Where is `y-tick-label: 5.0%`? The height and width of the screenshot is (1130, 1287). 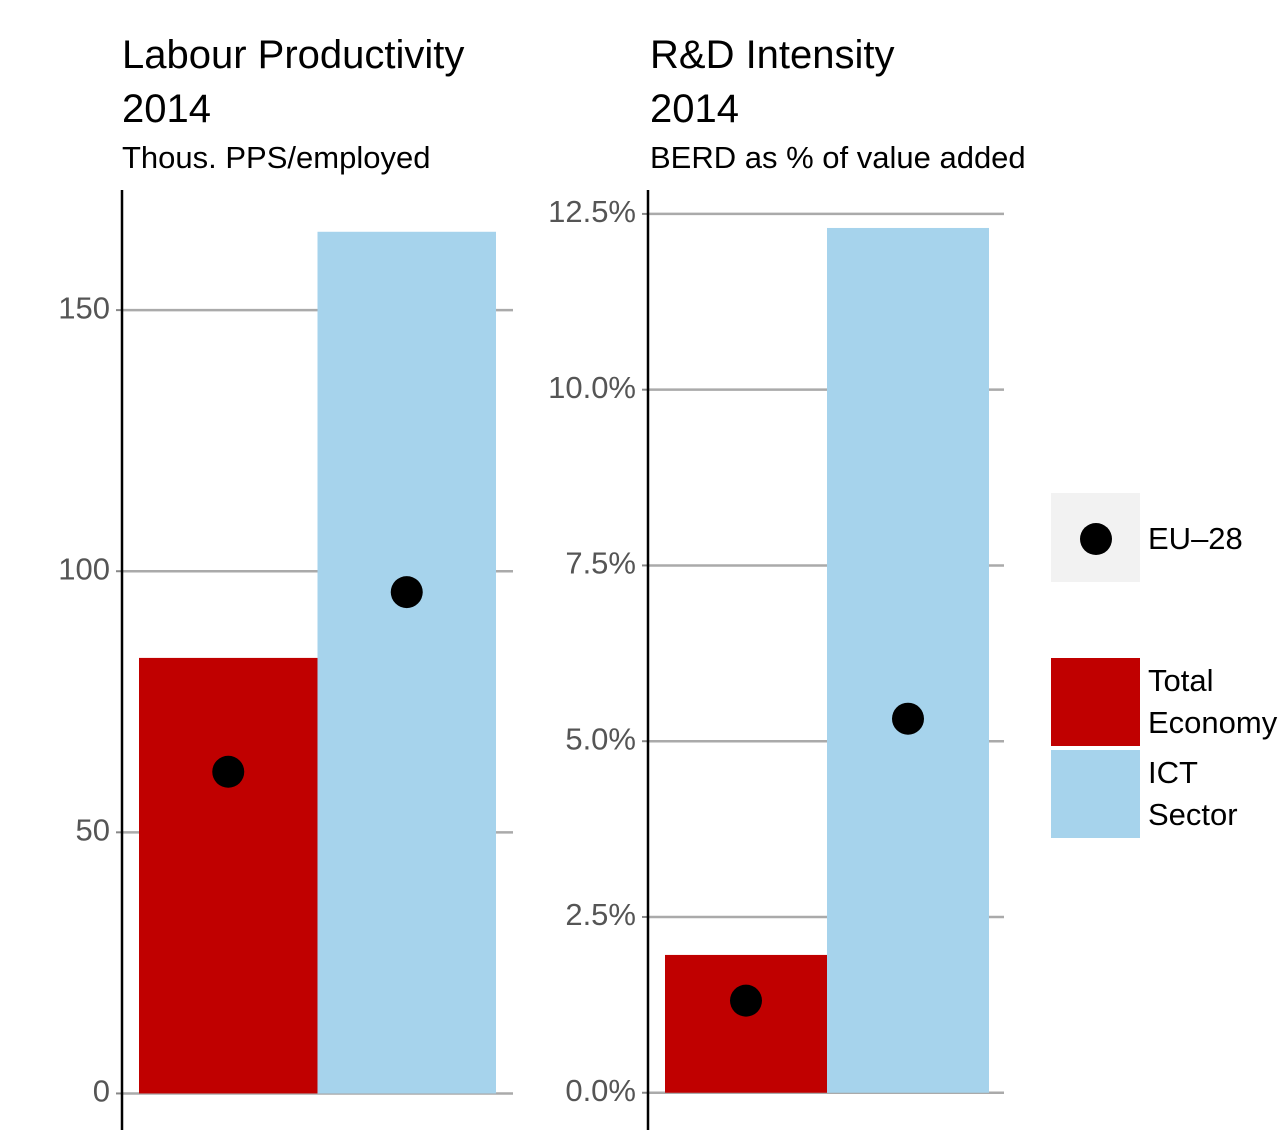
y-tick-label: 5.0% is located at coordinates (600, 738).